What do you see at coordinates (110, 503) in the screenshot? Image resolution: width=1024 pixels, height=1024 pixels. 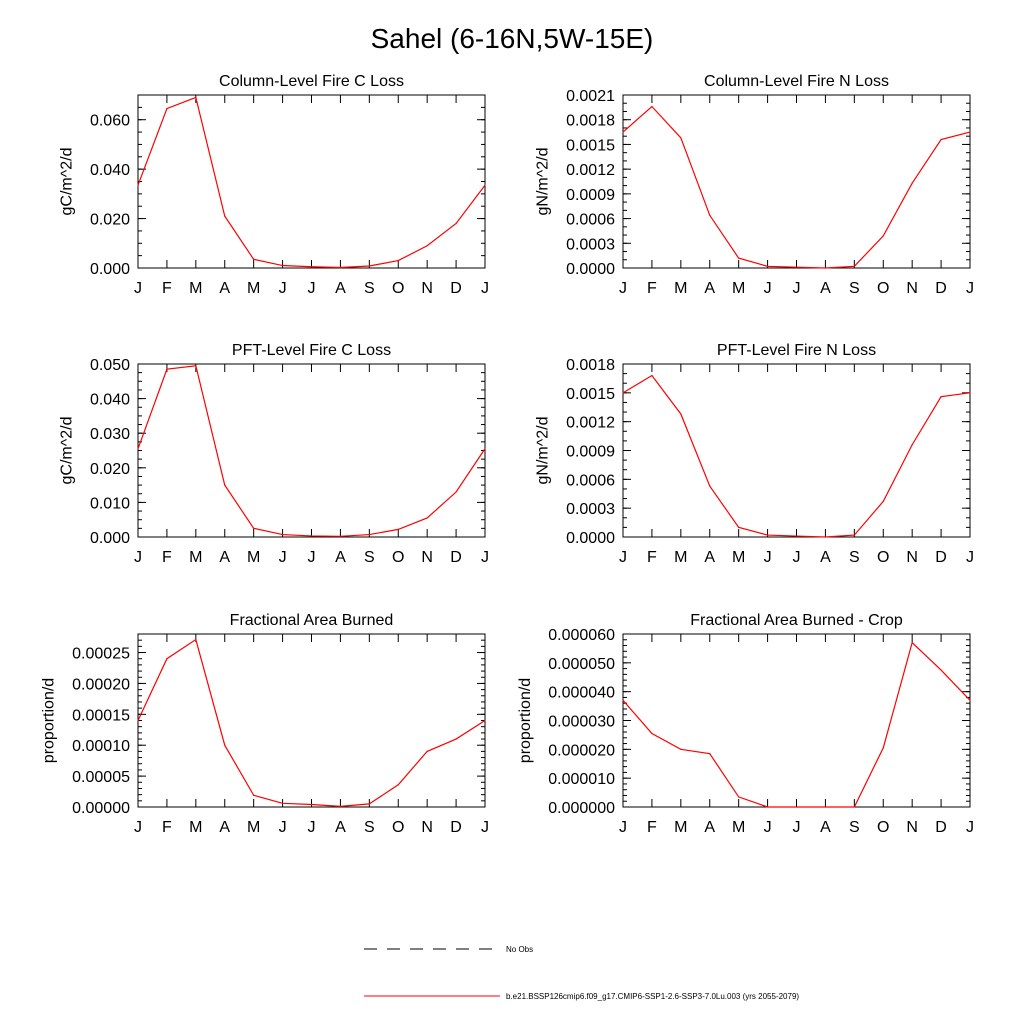 I see `y-tick-label: 0.010` at bounding box center [110, 503].